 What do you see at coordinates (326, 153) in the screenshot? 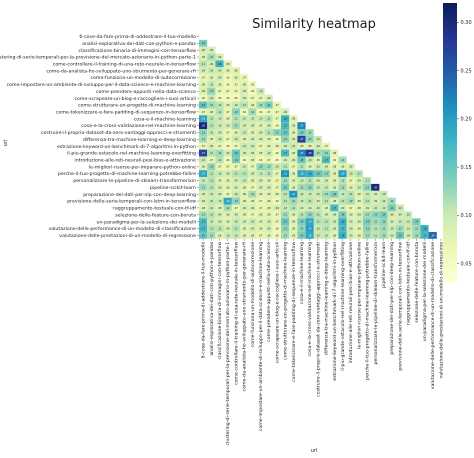
I see `cell-value-label: .13` at bounding box center [326, 153].